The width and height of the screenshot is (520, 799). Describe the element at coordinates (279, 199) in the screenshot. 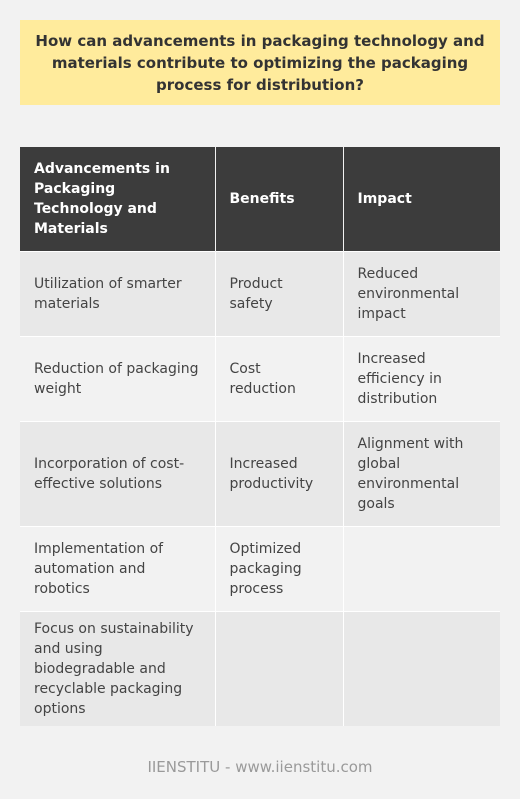

I see `header-benefits: Benefits` at that location.